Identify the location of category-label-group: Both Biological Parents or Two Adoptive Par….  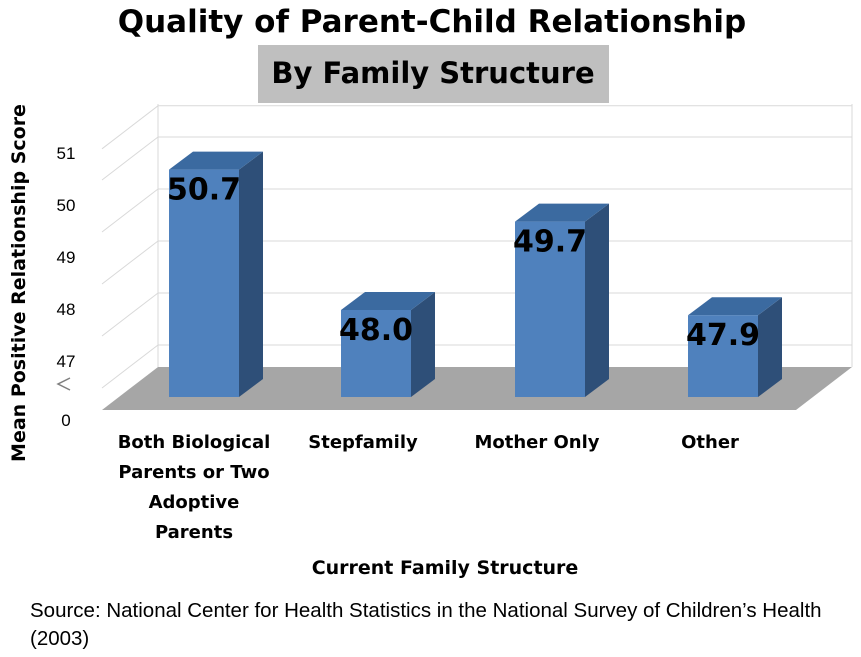
(428, 487).